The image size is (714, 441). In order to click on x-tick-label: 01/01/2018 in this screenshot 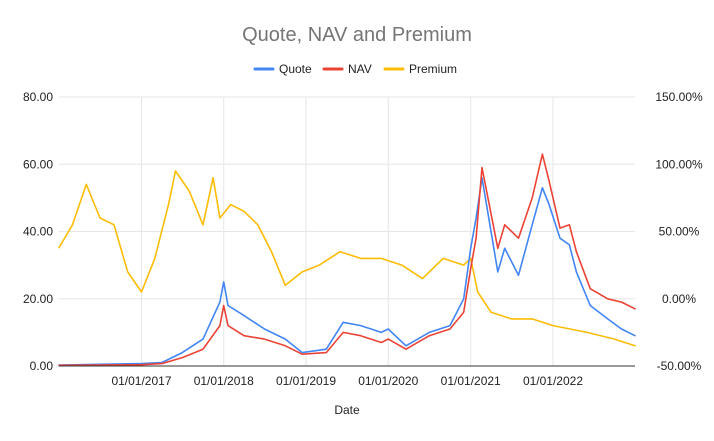, I will do `click(224, 381)`.